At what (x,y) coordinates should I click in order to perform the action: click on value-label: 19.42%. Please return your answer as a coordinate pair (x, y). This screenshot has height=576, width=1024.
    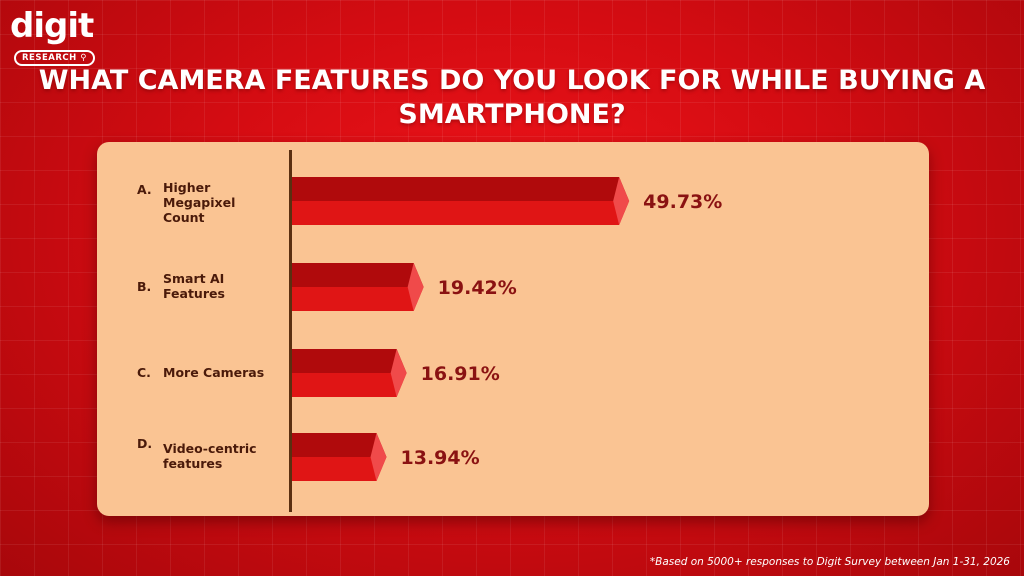
    Looking at the image, I should click on (477, 288).